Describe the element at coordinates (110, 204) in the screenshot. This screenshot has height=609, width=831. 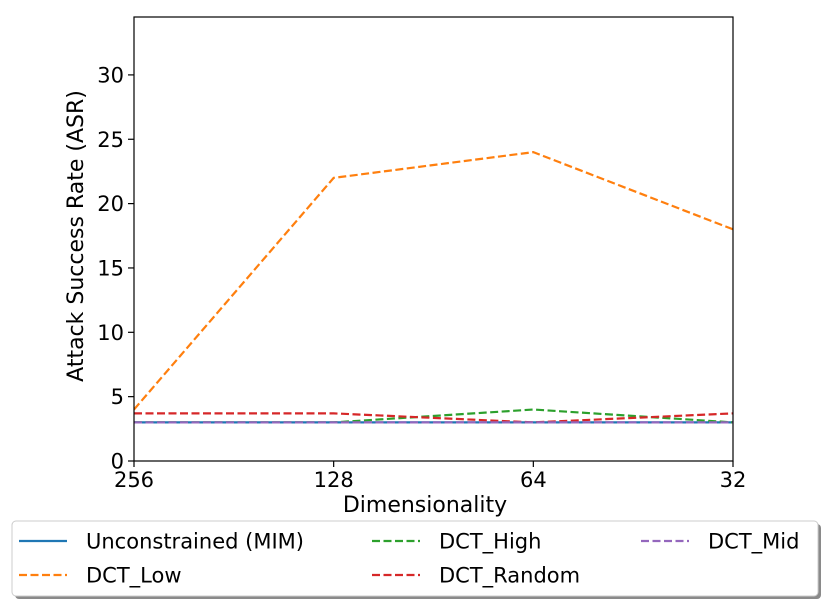
I see `y-tick-label: 20` at that location.